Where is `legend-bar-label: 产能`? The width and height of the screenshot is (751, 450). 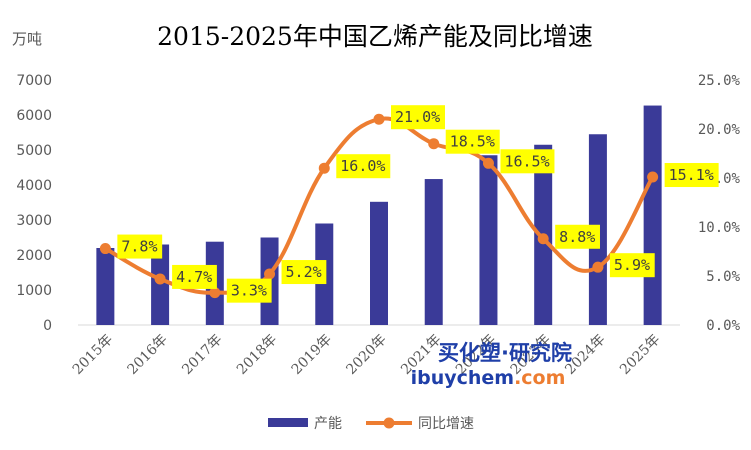 legend-bar-label: 产能 is located at coordinates (328, 424).